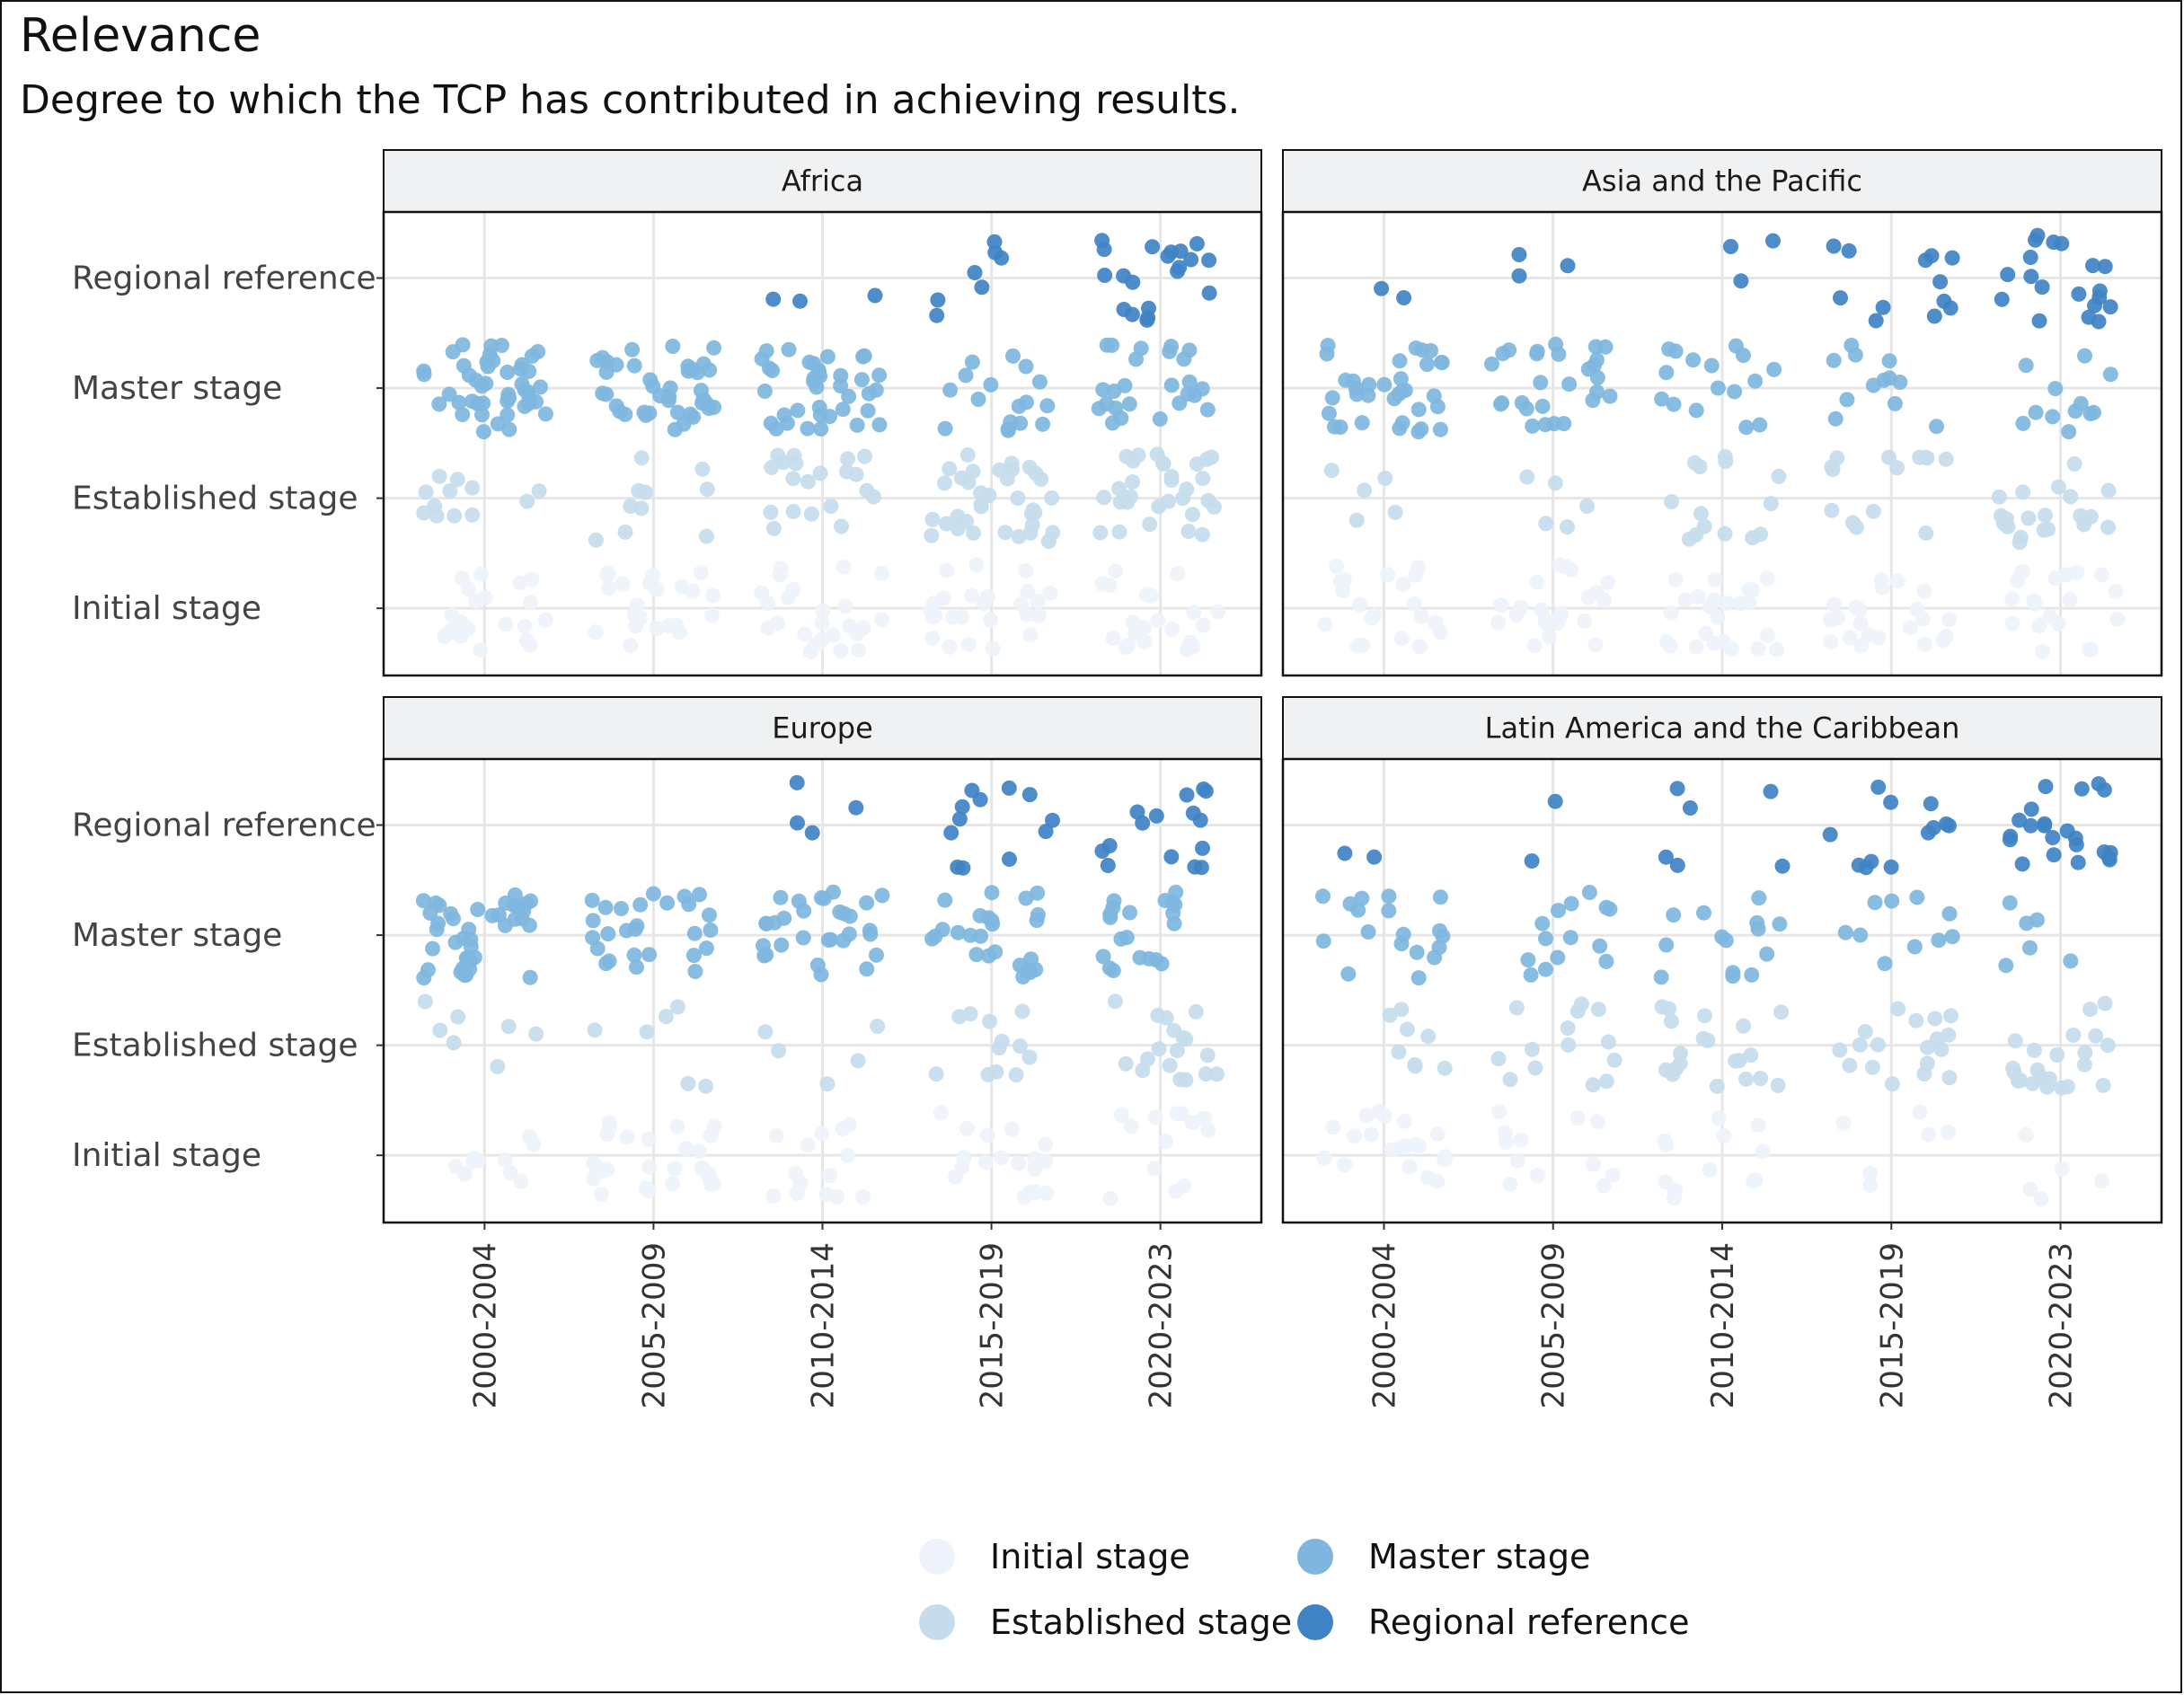 The width and height of the screenshot is (2184, 1695). What do you see at coordinates (1479, 1556) in the screenshot?
I see `legend-label: Master stage` at bounding box center [1479, 1556].